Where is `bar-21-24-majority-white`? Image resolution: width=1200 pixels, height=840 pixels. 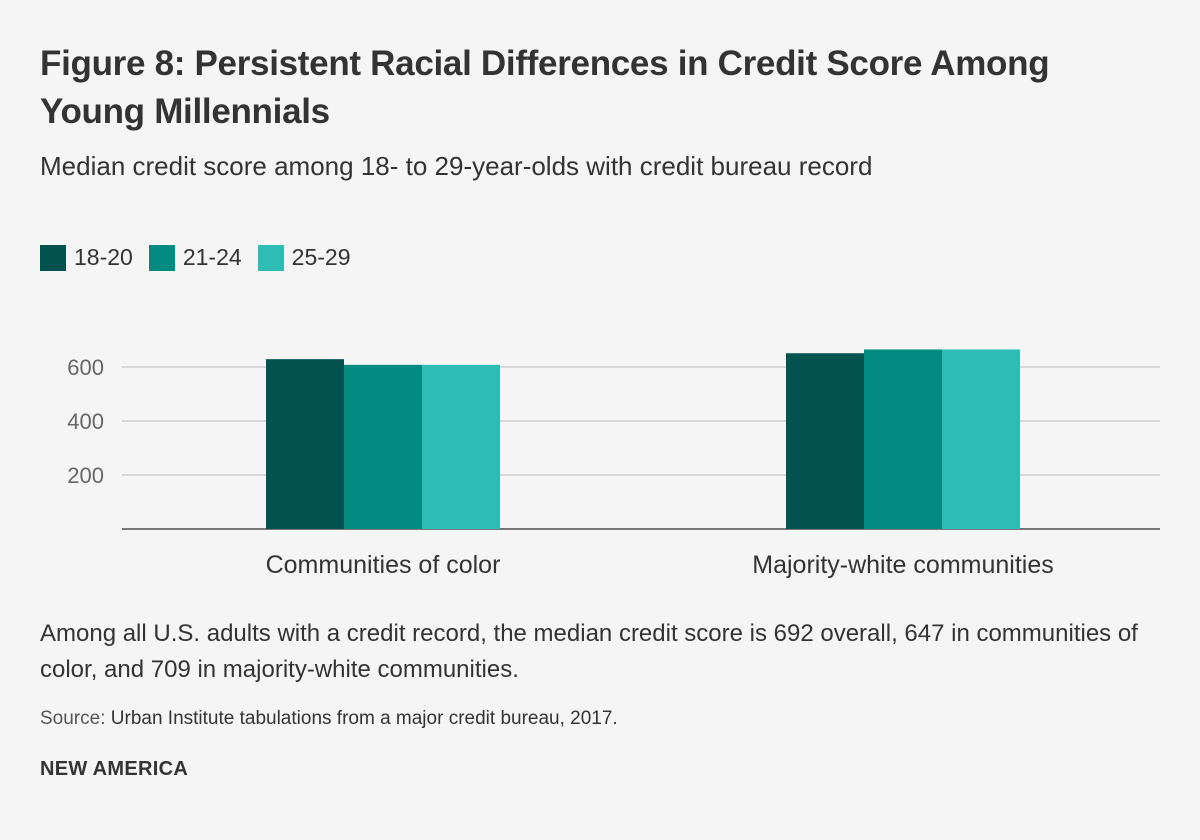
bar-21-24-majority-white is located at coordinates (903, 439).